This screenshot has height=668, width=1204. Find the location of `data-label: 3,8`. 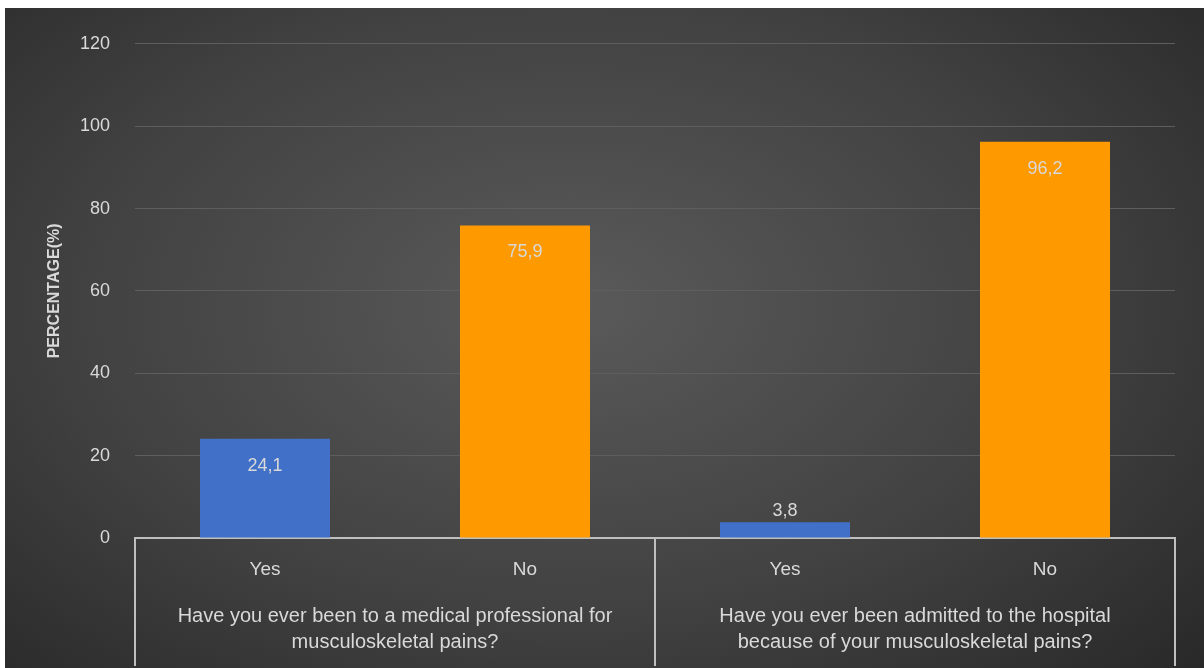

data-label: 3,8 is located at coordinates (785, 510).